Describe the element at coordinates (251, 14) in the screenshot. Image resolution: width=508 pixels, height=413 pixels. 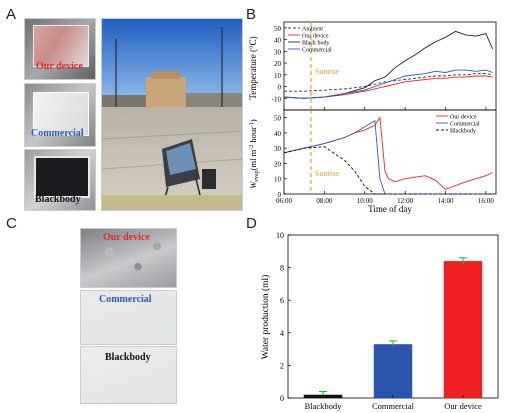
I see `panel-label-b: B` at that location.